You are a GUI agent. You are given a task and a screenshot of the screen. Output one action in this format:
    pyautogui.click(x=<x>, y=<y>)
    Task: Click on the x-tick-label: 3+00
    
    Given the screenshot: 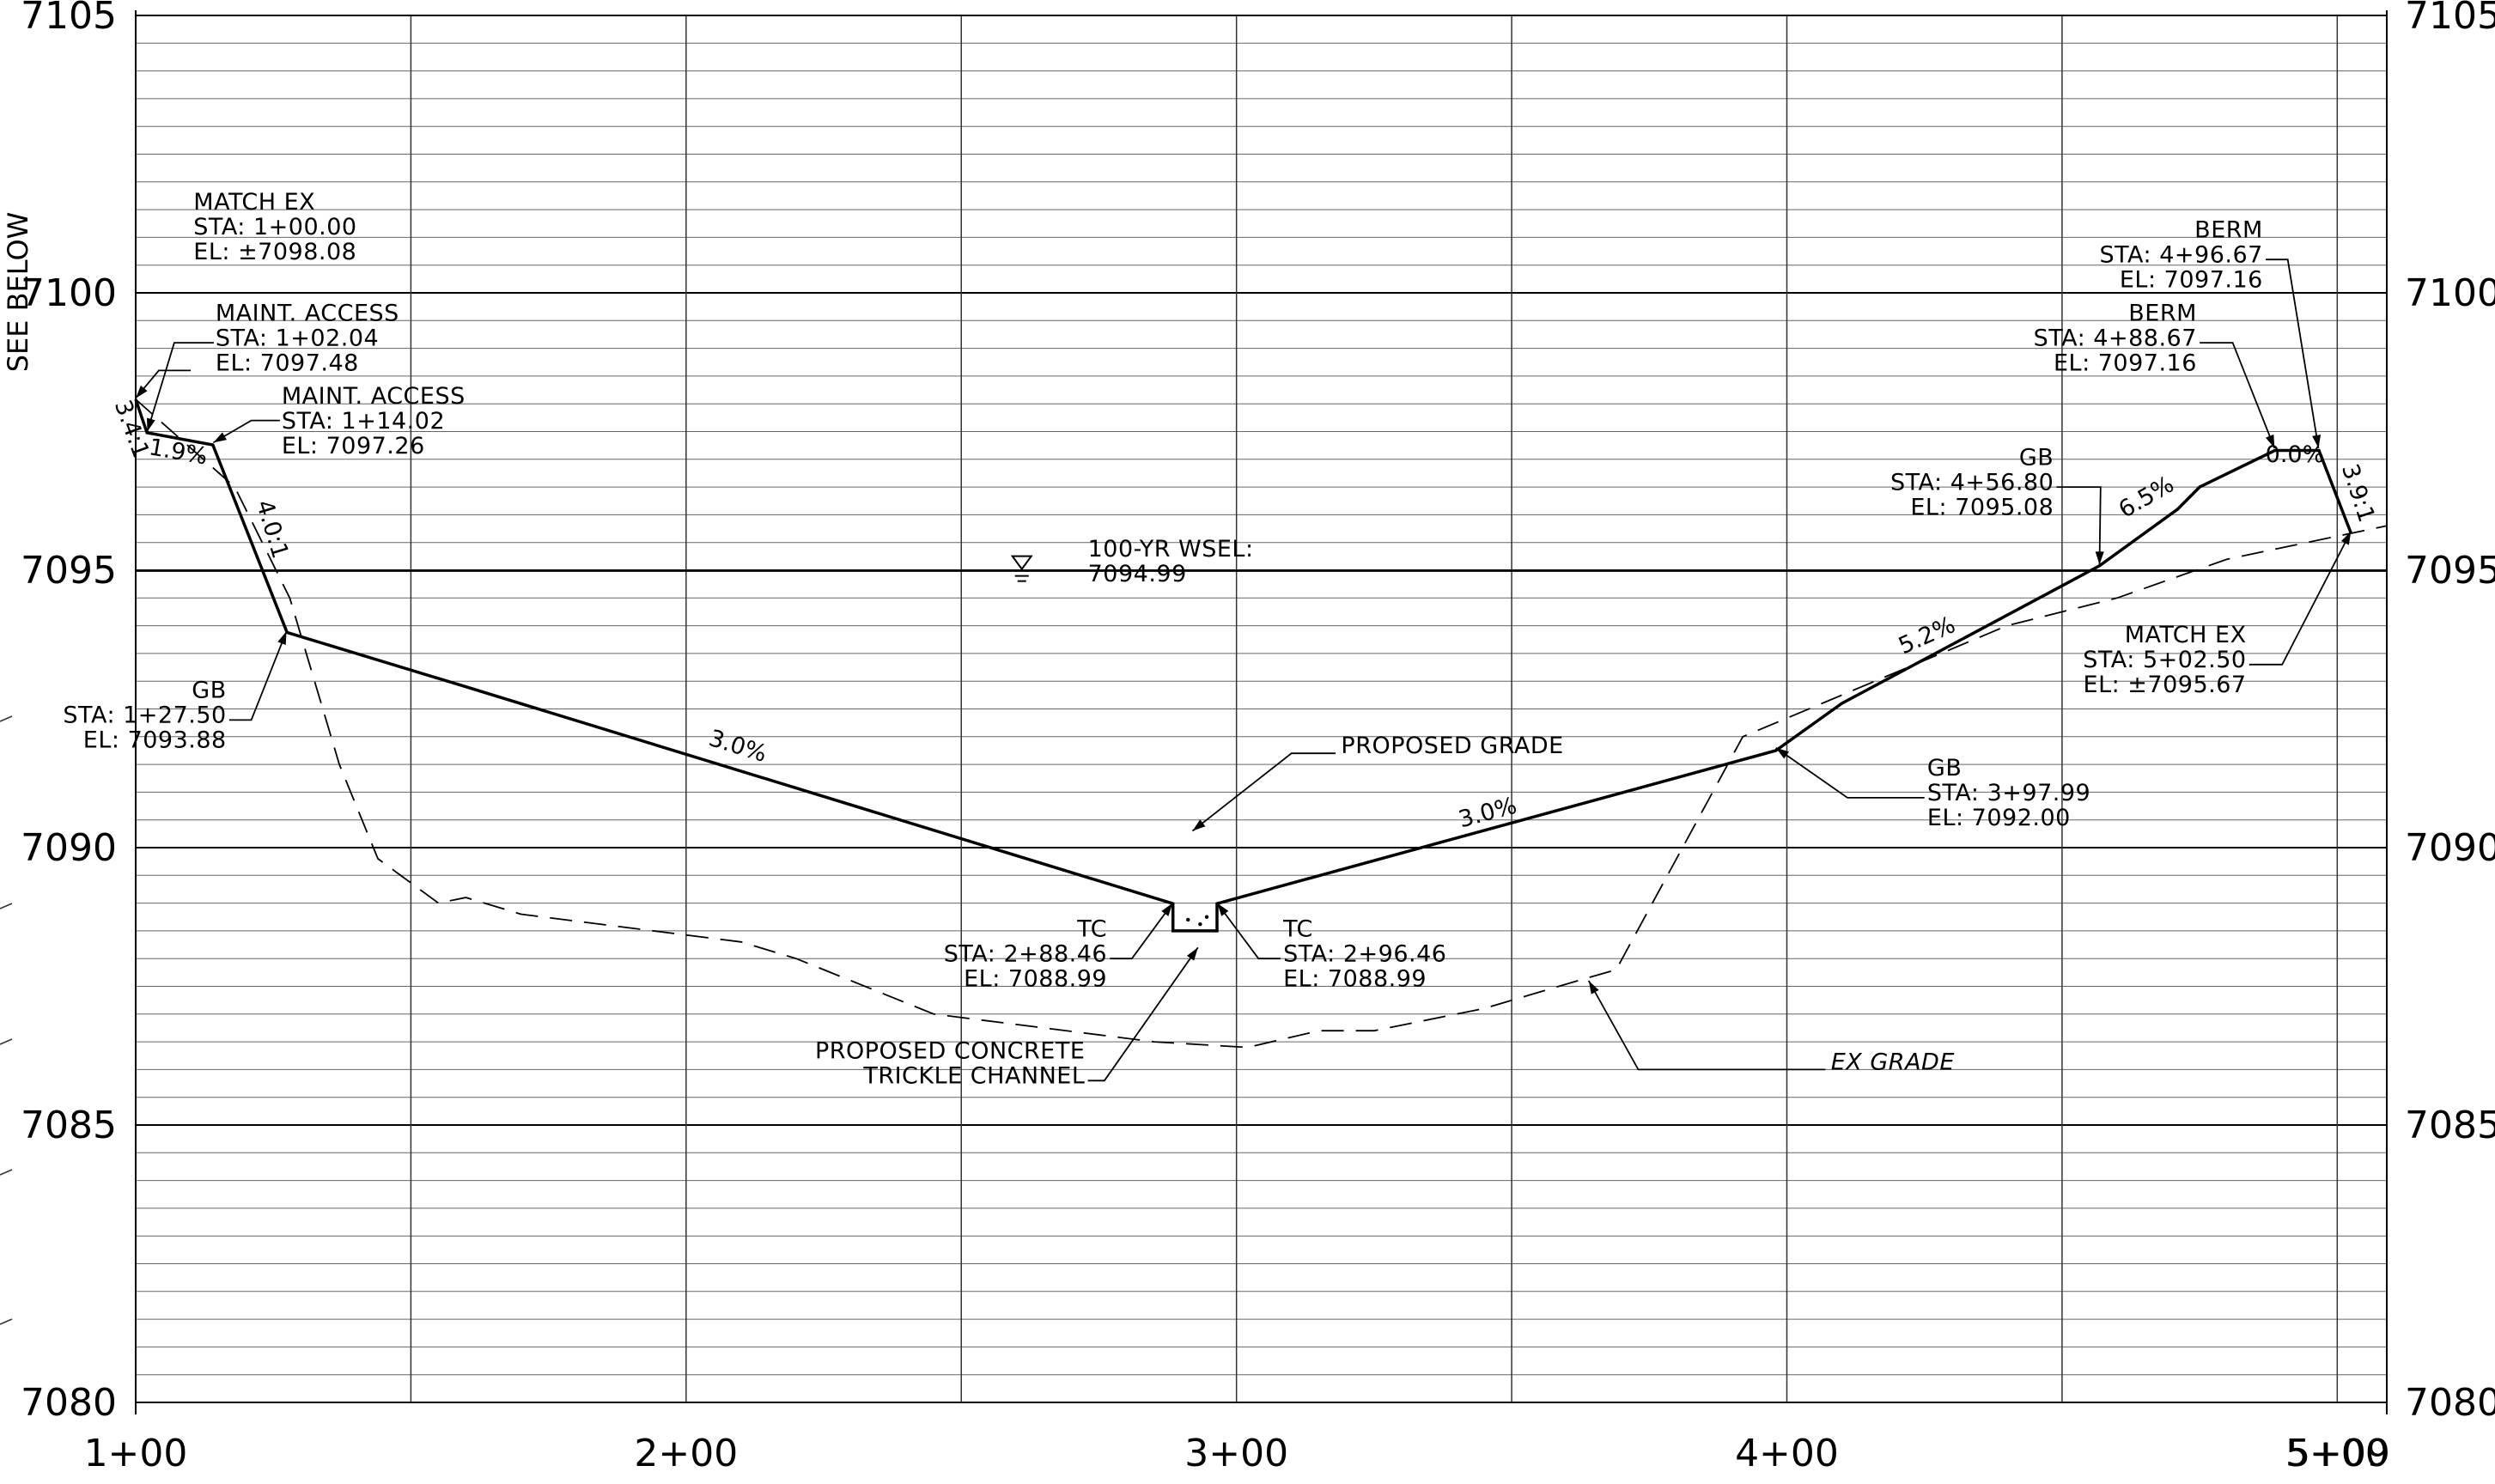 What is the action you would take?
    pyautogui.click(x=1236, y=1453)
    